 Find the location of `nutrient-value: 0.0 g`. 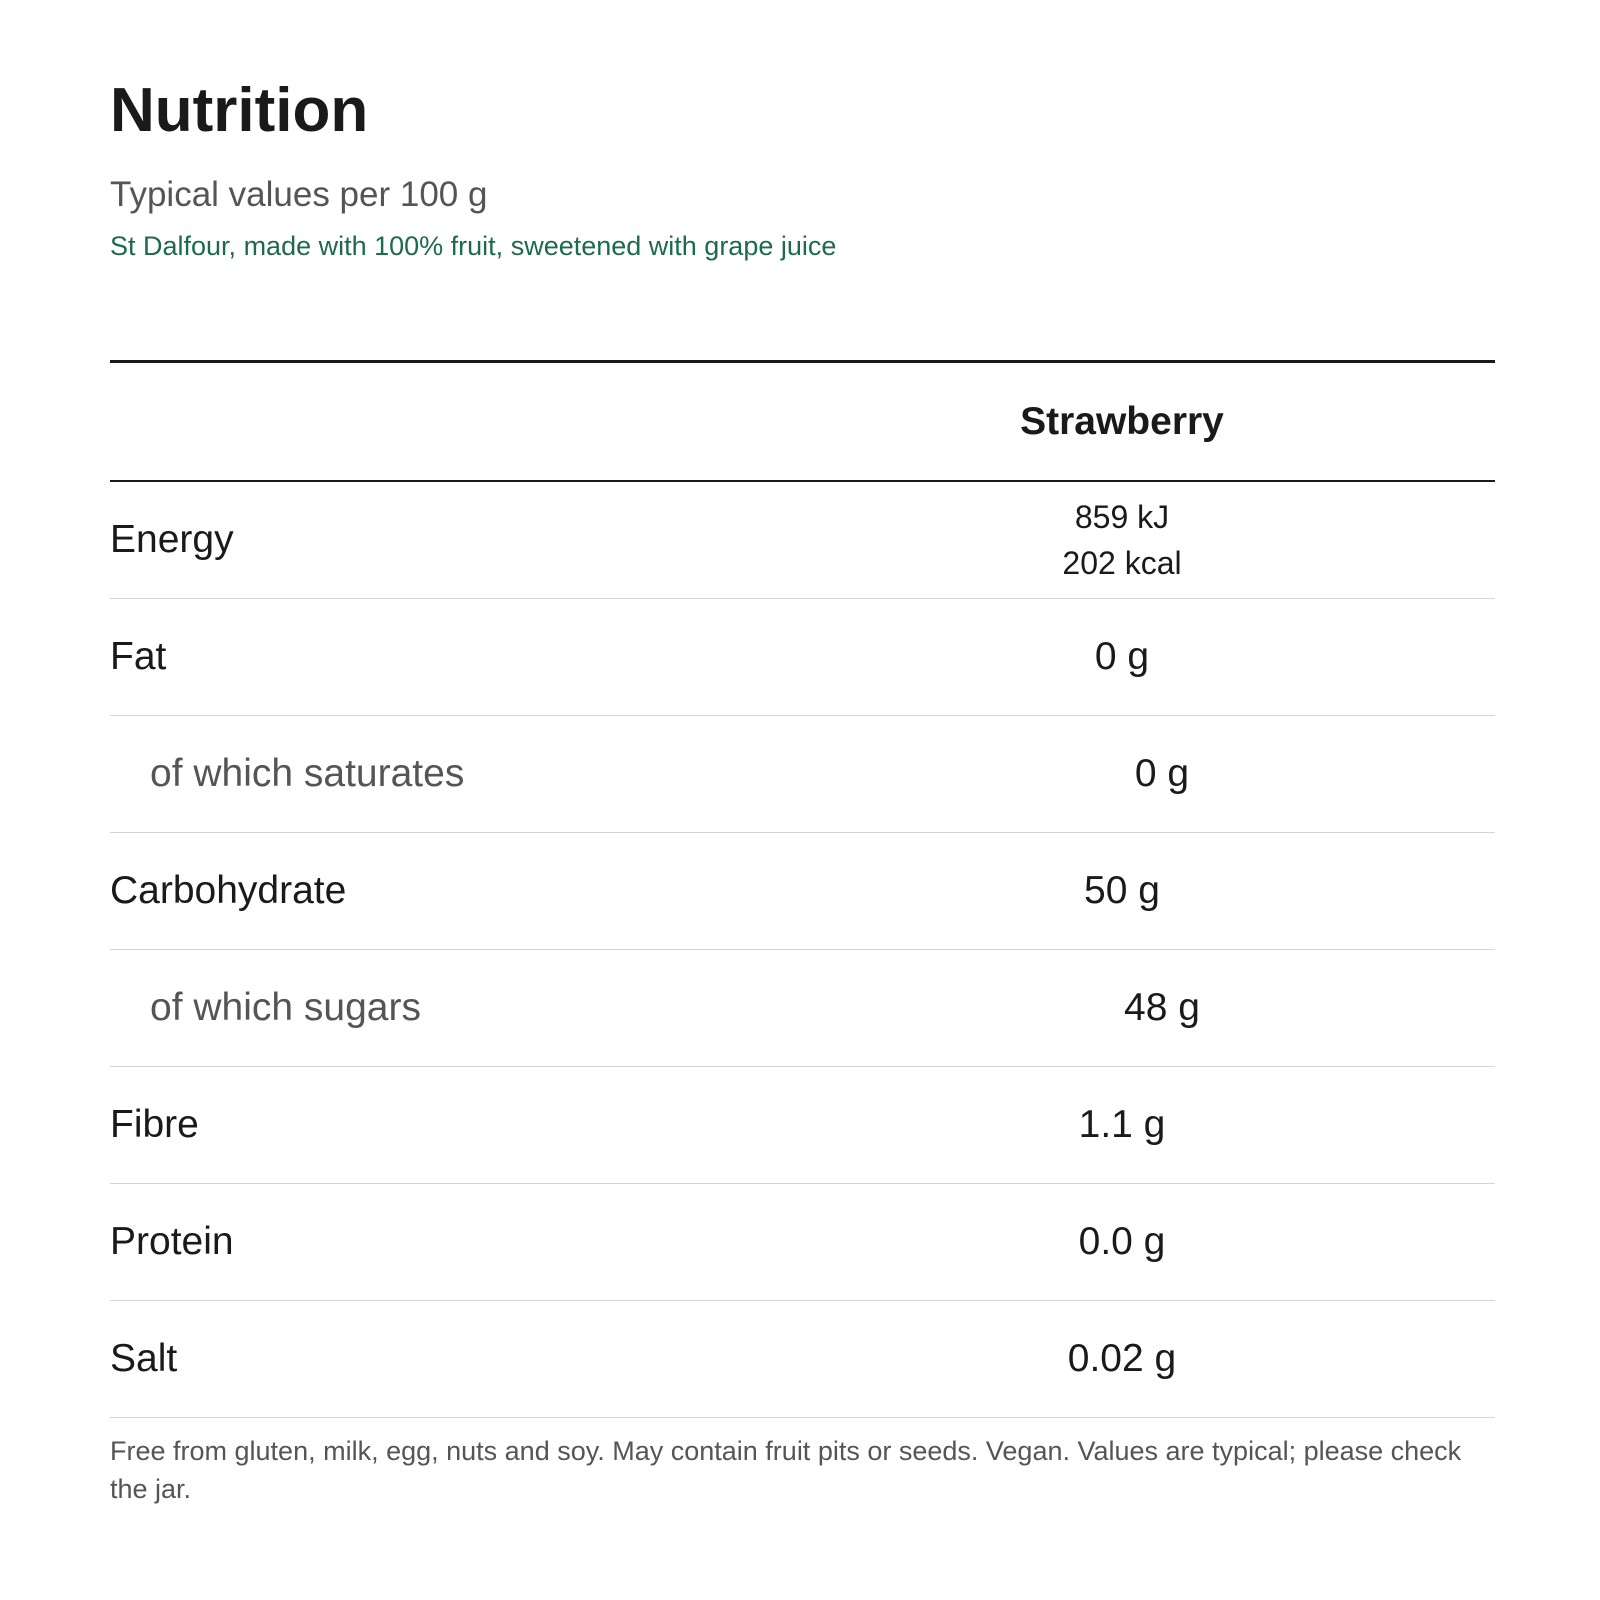

nutrient-value: 0.0 g is located at coordinates (1122, 1242).